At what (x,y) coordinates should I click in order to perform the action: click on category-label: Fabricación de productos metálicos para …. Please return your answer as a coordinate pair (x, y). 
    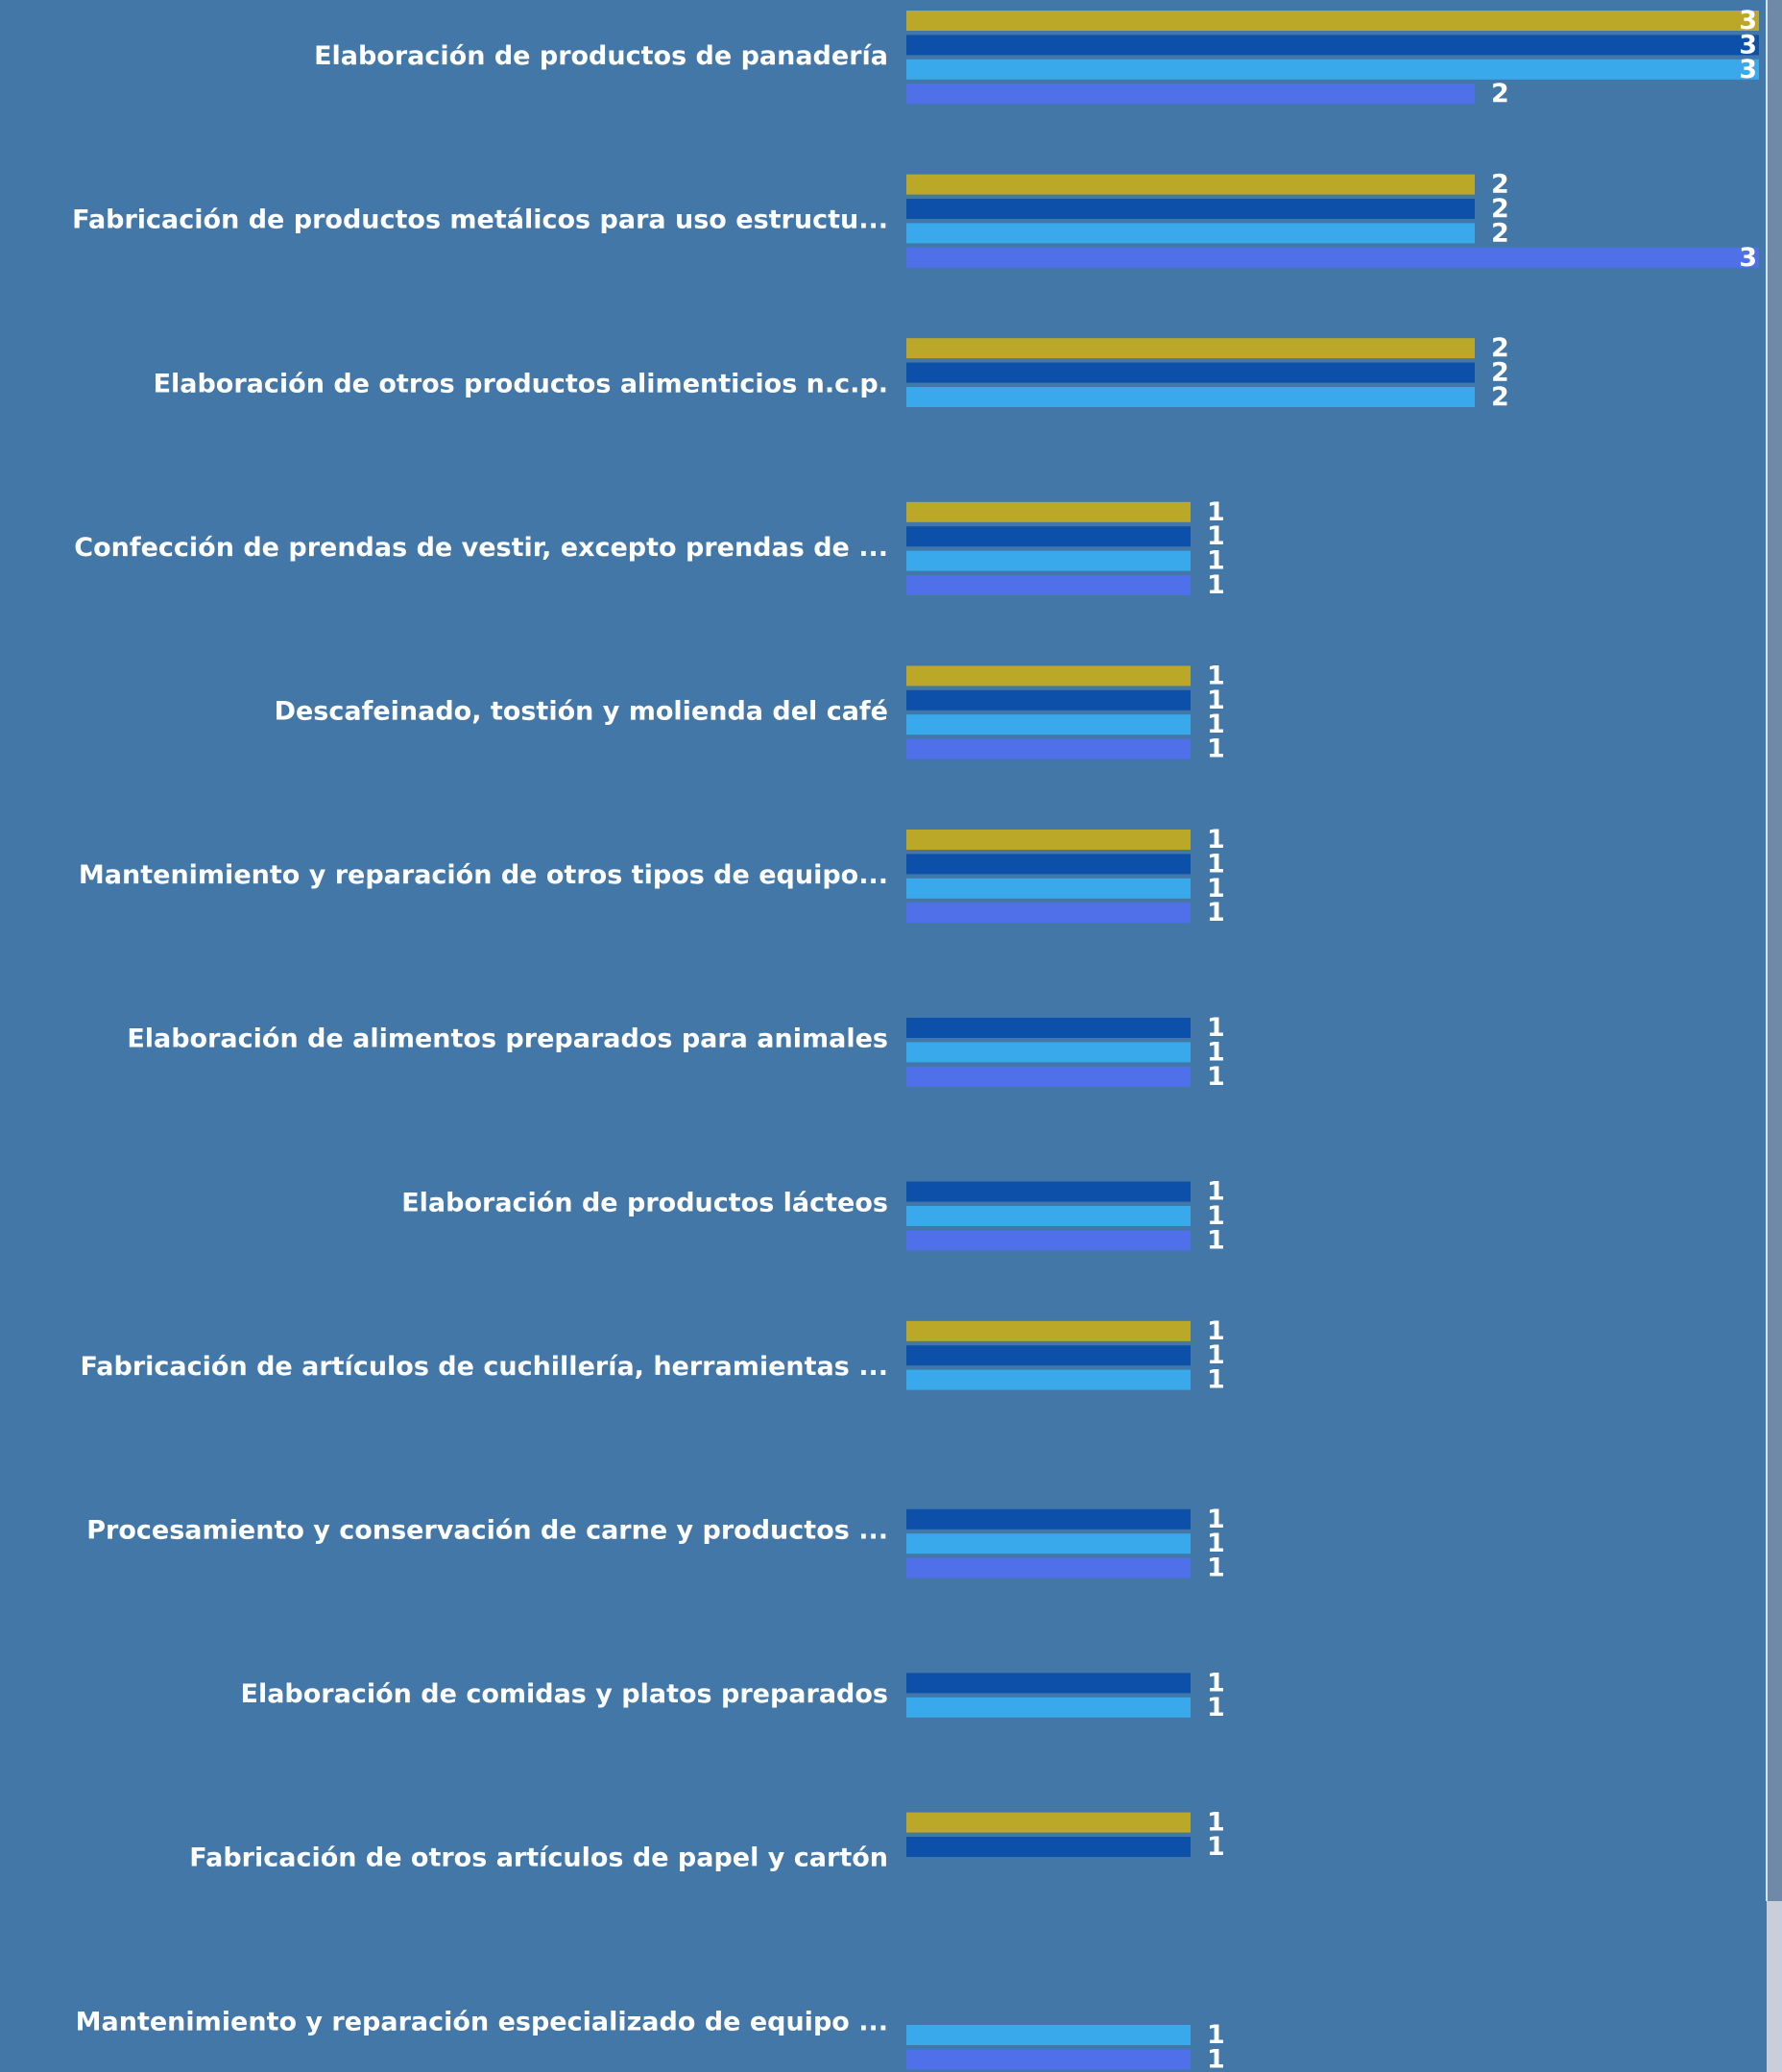
    Looking at the image, I should click on (480, 220).